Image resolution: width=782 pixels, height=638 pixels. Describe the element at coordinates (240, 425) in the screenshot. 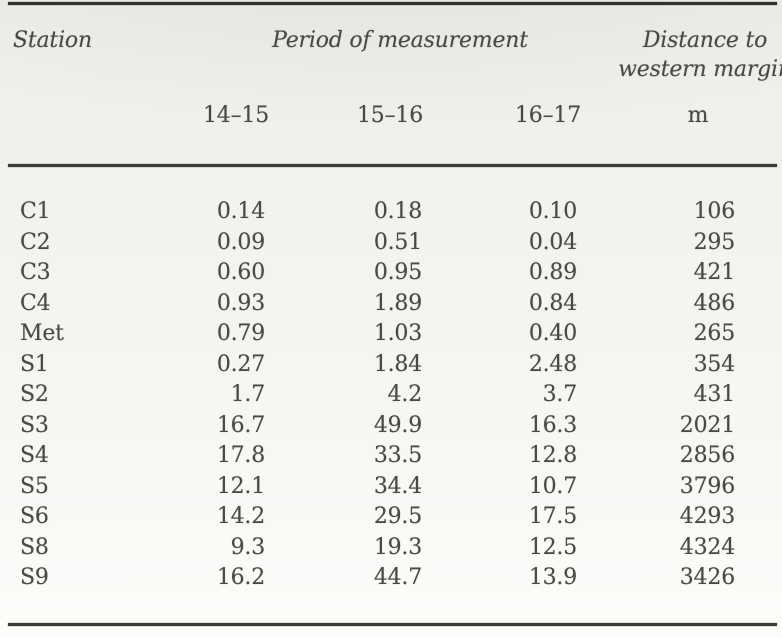

I see `value-14-15: 16.7` at that location.